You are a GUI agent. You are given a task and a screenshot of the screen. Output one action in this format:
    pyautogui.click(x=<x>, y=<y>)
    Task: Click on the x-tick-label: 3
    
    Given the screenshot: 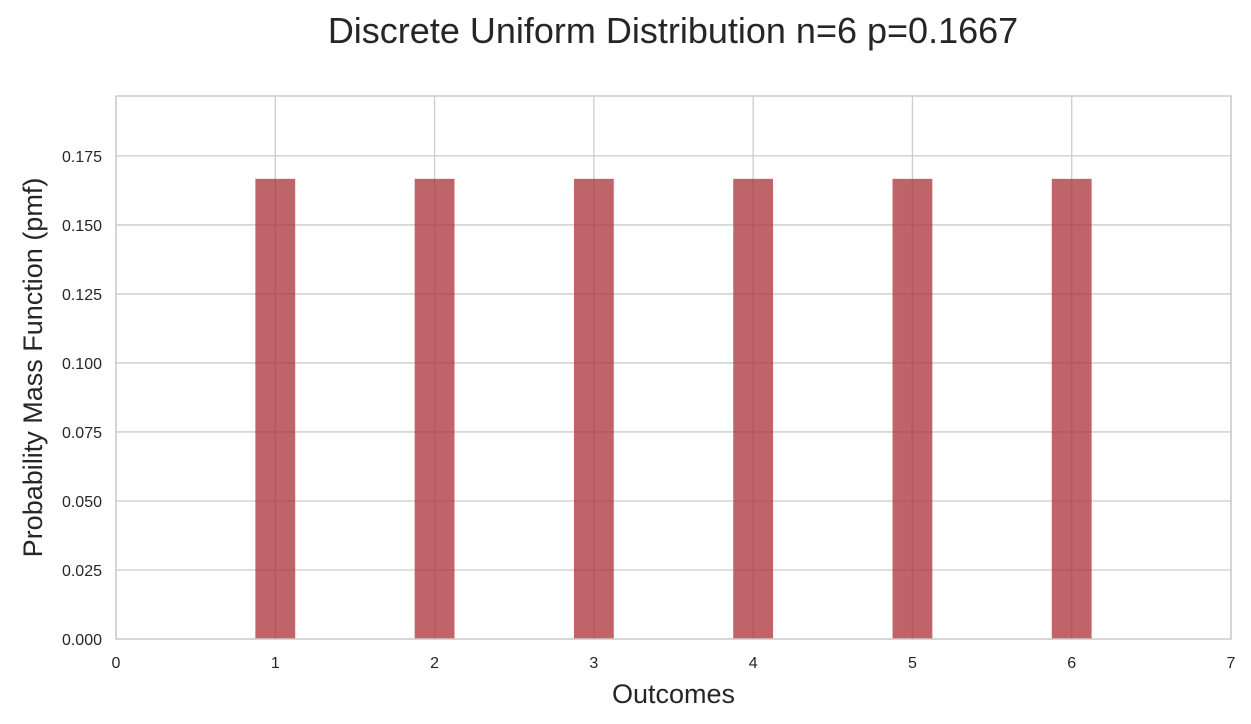 What is the action you would take?
    pyautogui.click(x=593, y=663)
    